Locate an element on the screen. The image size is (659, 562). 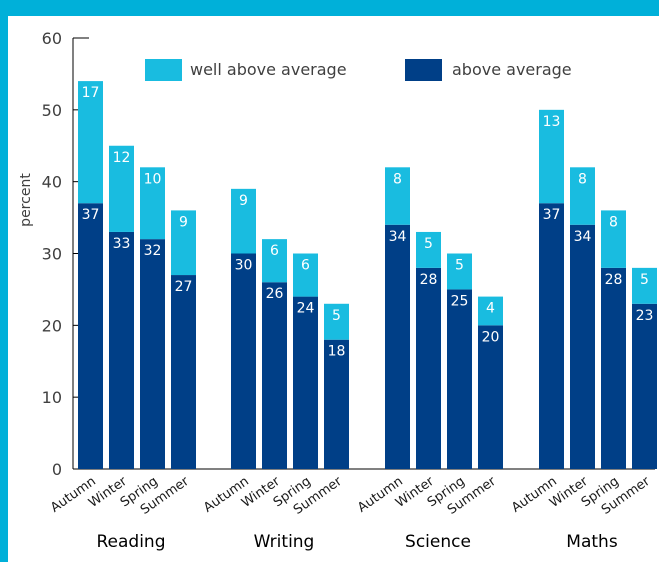
side-bar is located at coordinates (4, 281).